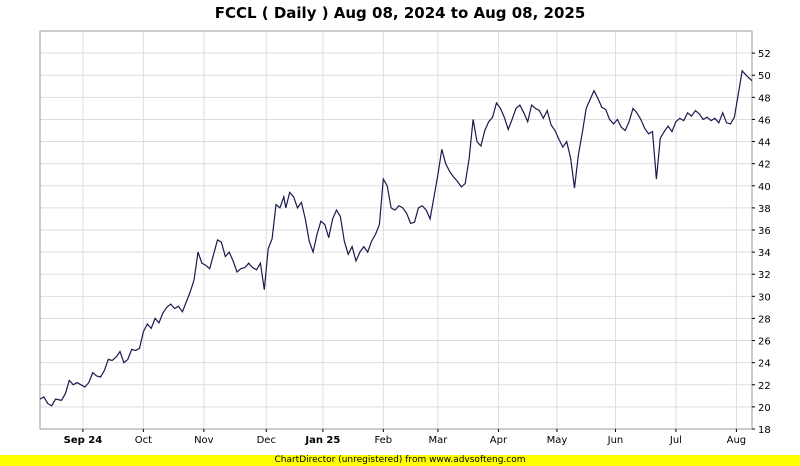 The image size is (800, 466). What do you see at coordinates (764, 275) in the screenshot?
I see `y-tick-label: 32` at bounding box center [764, 275].